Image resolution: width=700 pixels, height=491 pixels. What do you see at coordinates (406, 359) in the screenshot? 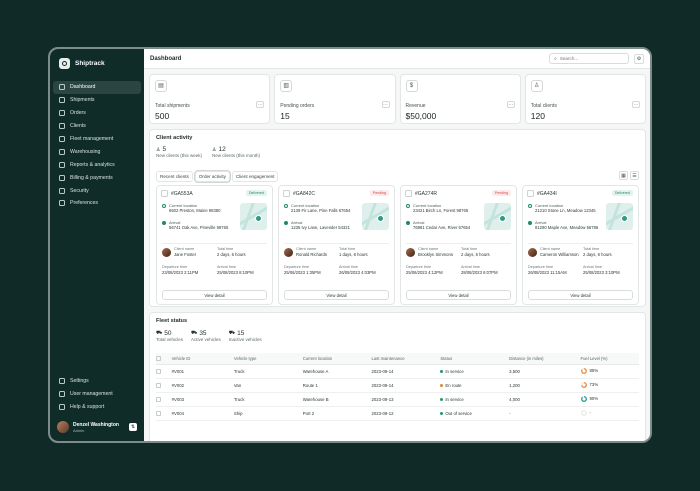
I see `column-header: Last maintenance` at bounding box center [406, 359].